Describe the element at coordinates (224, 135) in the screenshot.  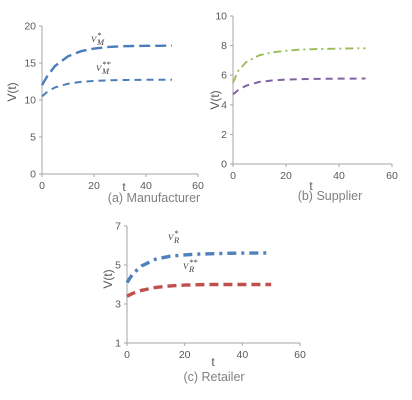
I see `y-tick-label: 2` at that location.